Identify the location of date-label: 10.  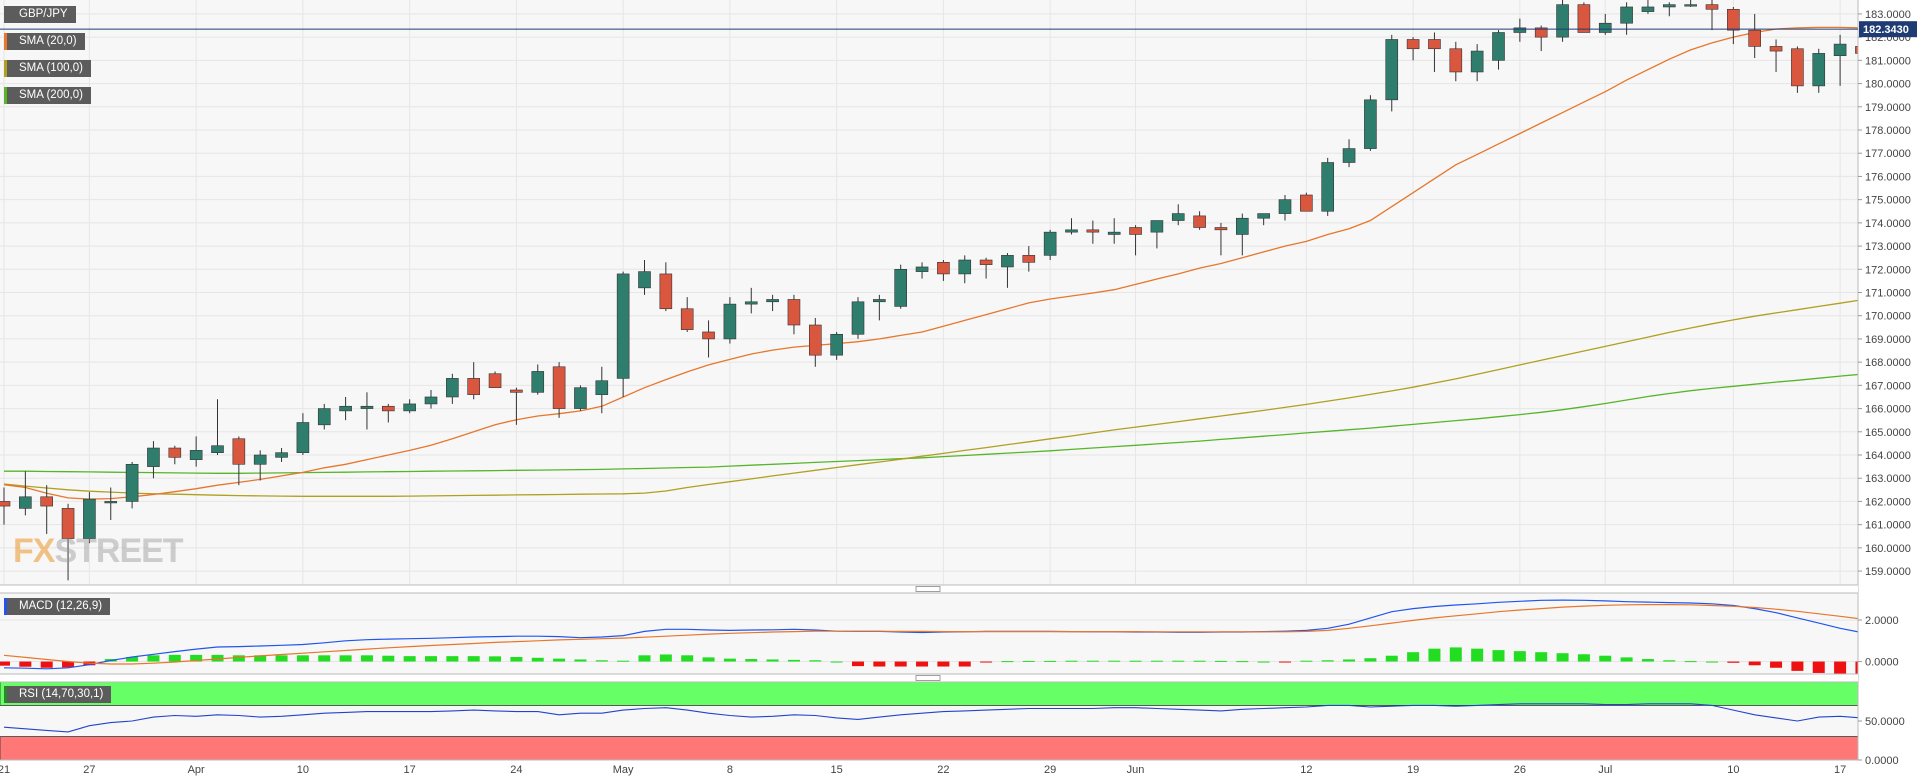
(303, 770).